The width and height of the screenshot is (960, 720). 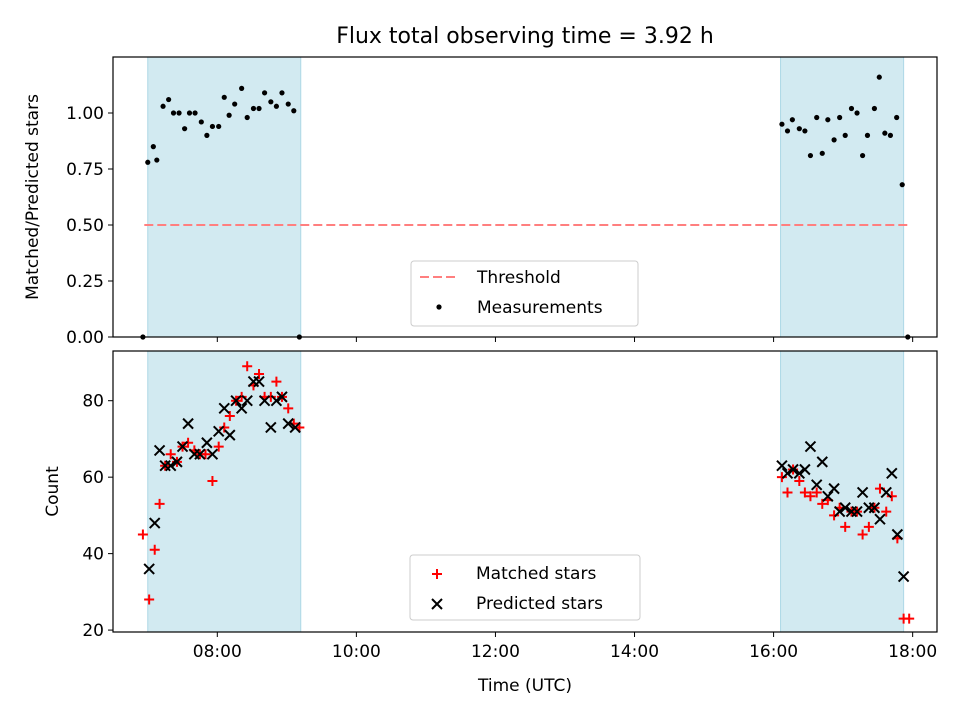 What do you see at coordinates (536, 574) in the screenshot?
I see `legend-label: Matched stars` at bounding box center [536, 574].